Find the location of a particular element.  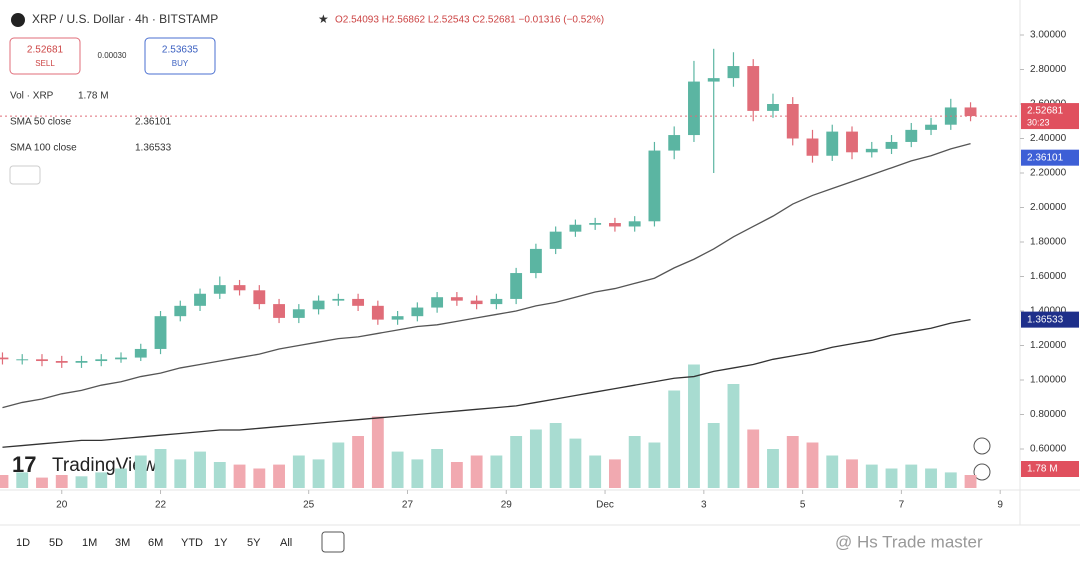

x-tick-label: 27 is located at coordinates (408, 505).